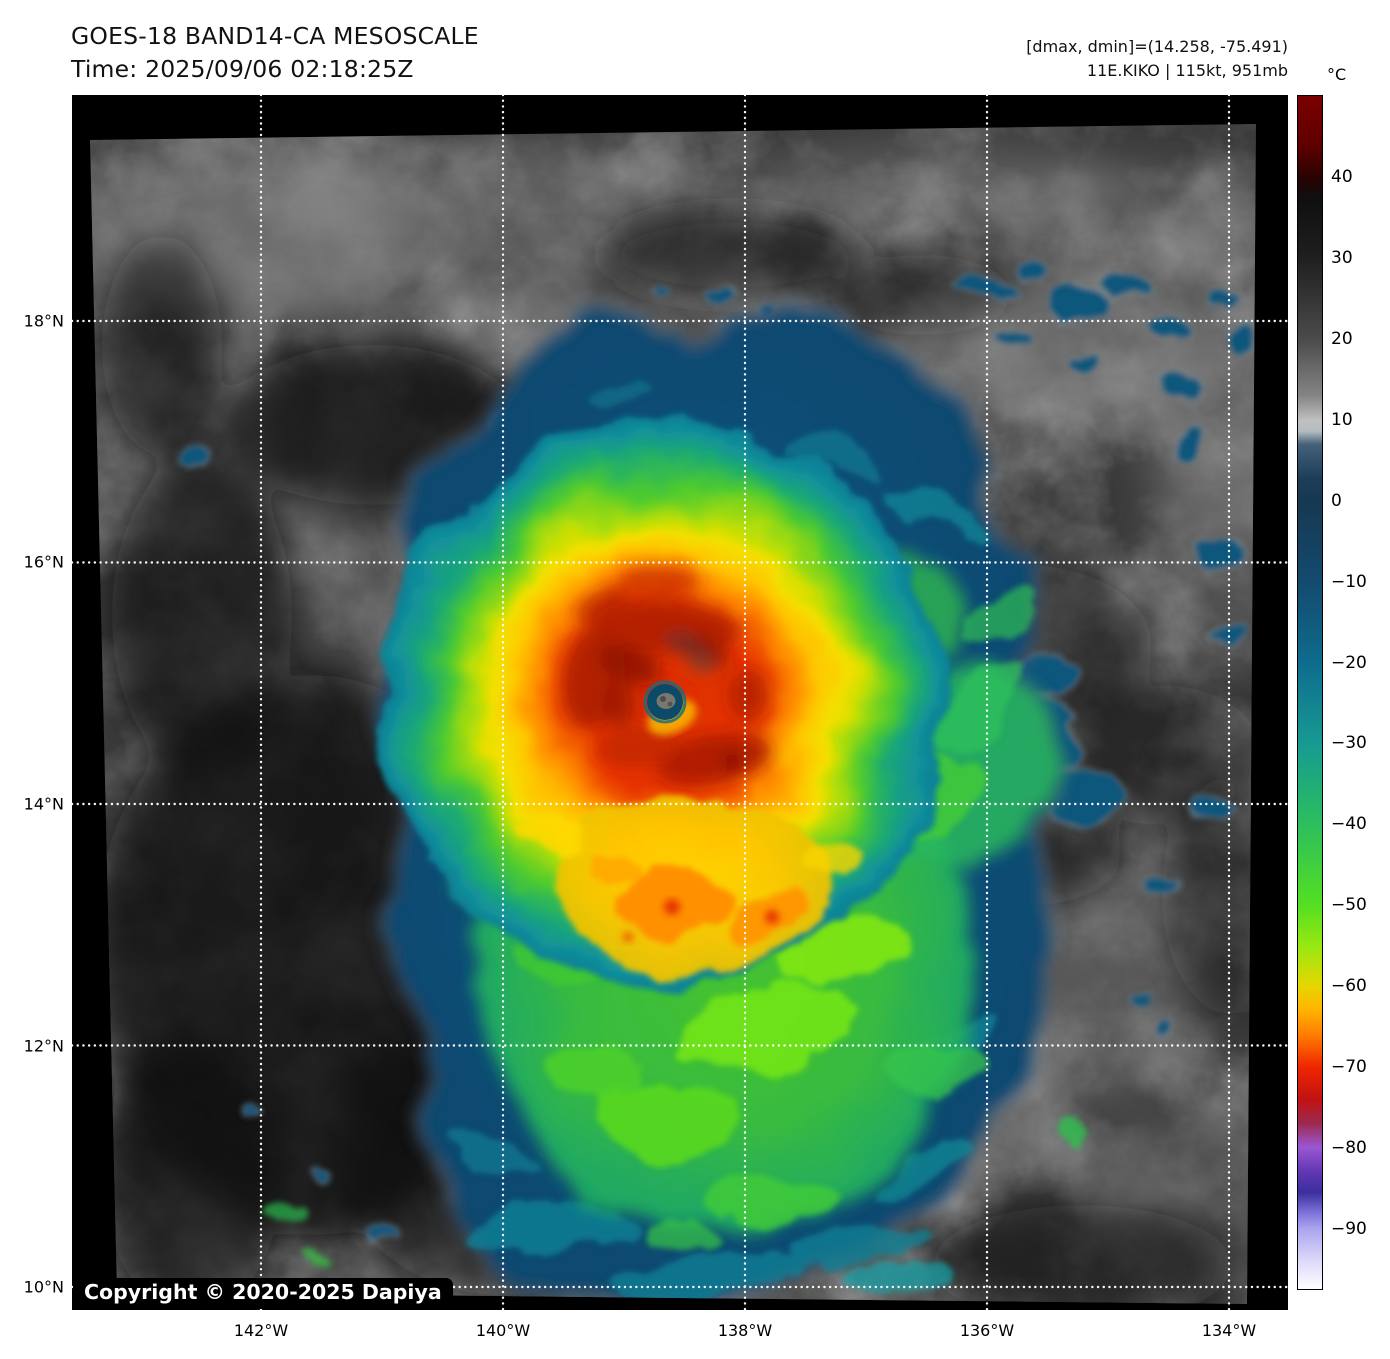 This screenshot has height=1359, width=1390. Describe the element at coordinates (1336, 501) in the screenshot. I see `colorbar-tick-label: 0` at that location.